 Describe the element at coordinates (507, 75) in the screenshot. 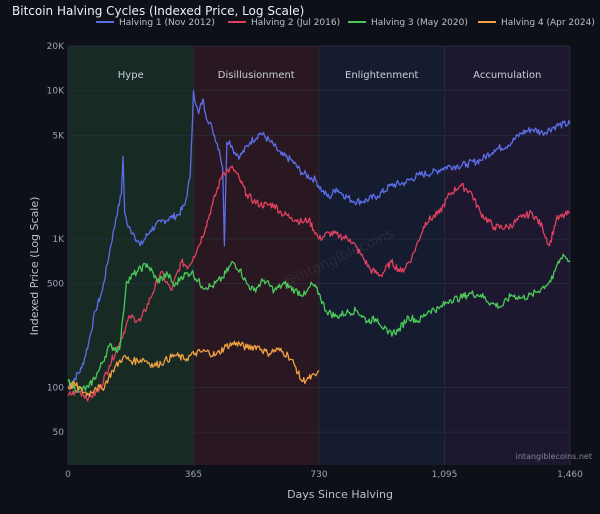

I see `phase-label: Accumulation` at that location.